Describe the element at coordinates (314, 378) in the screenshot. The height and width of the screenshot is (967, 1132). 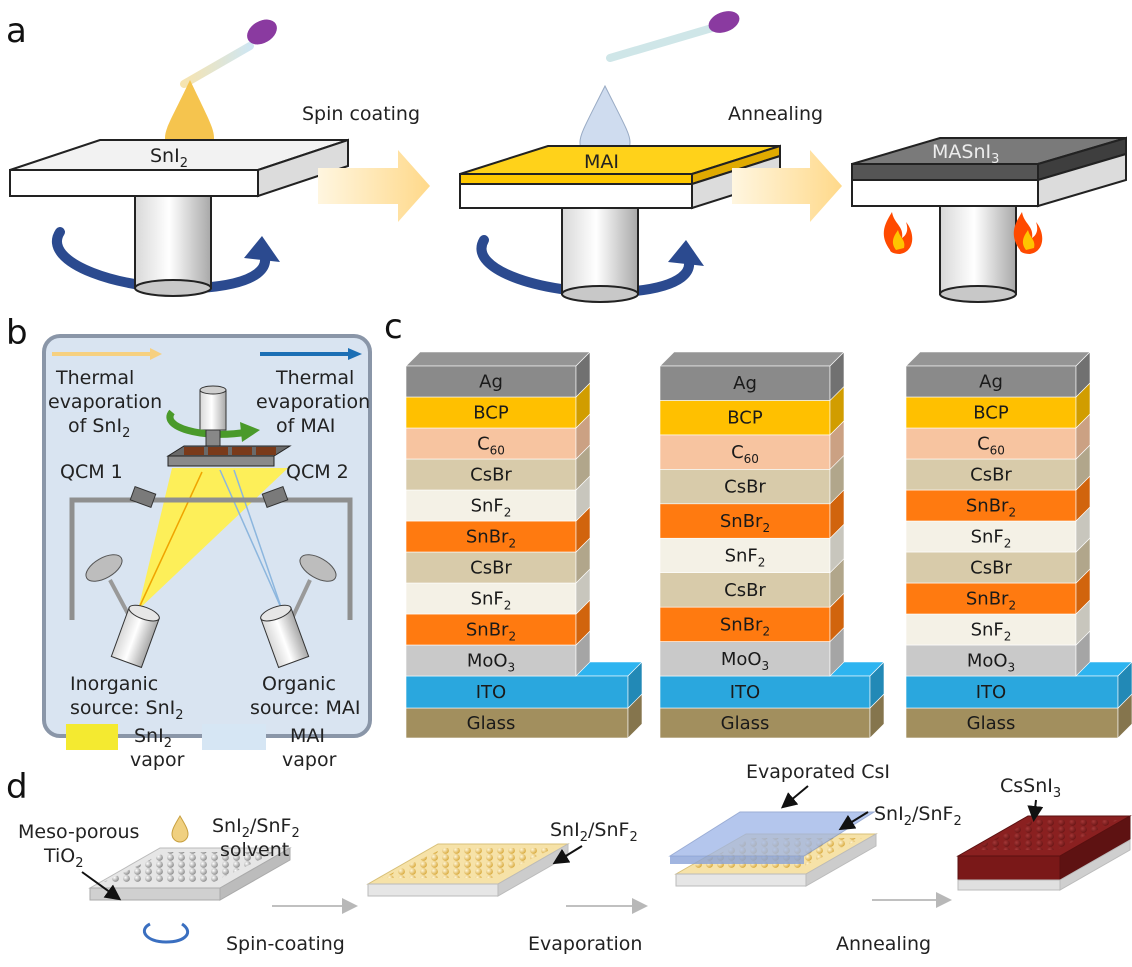
I see `right-source-line1: Thermal` at that location.